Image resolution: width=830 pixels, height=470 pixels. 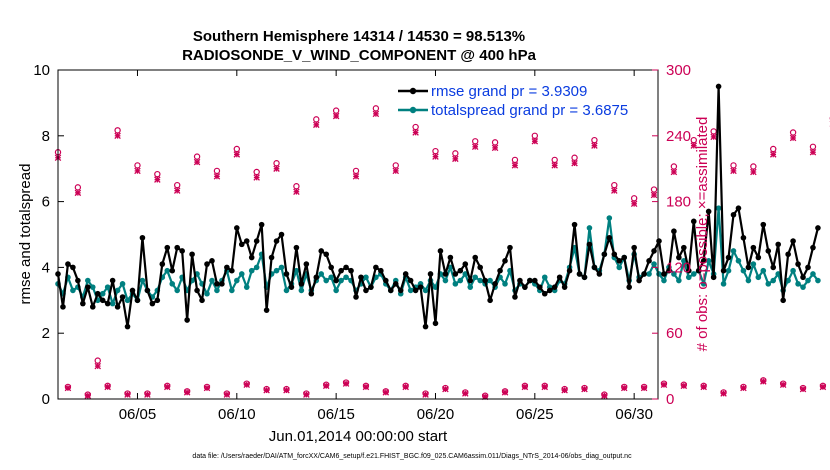 What do you see at coordinates (674, 333) in the screenshot?
I see `y-right-tick-label: 60` at bounding box center [674, 333].